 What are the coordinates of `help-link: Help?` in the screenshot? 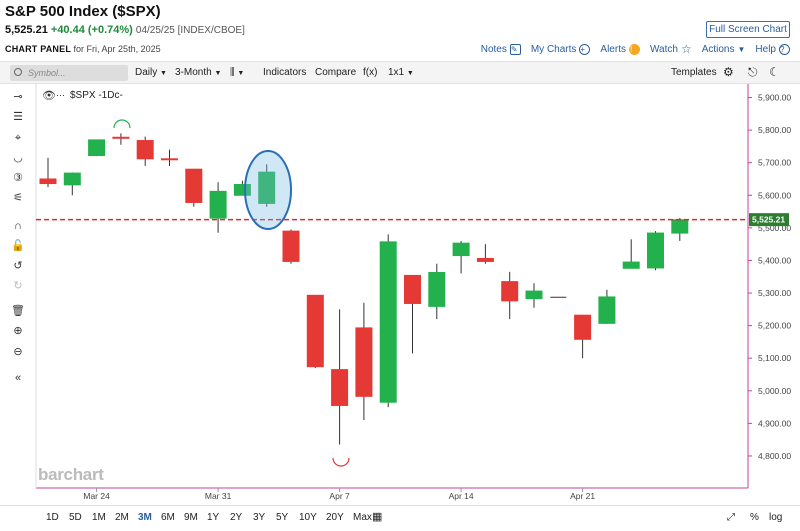 It's located at (772, 49).